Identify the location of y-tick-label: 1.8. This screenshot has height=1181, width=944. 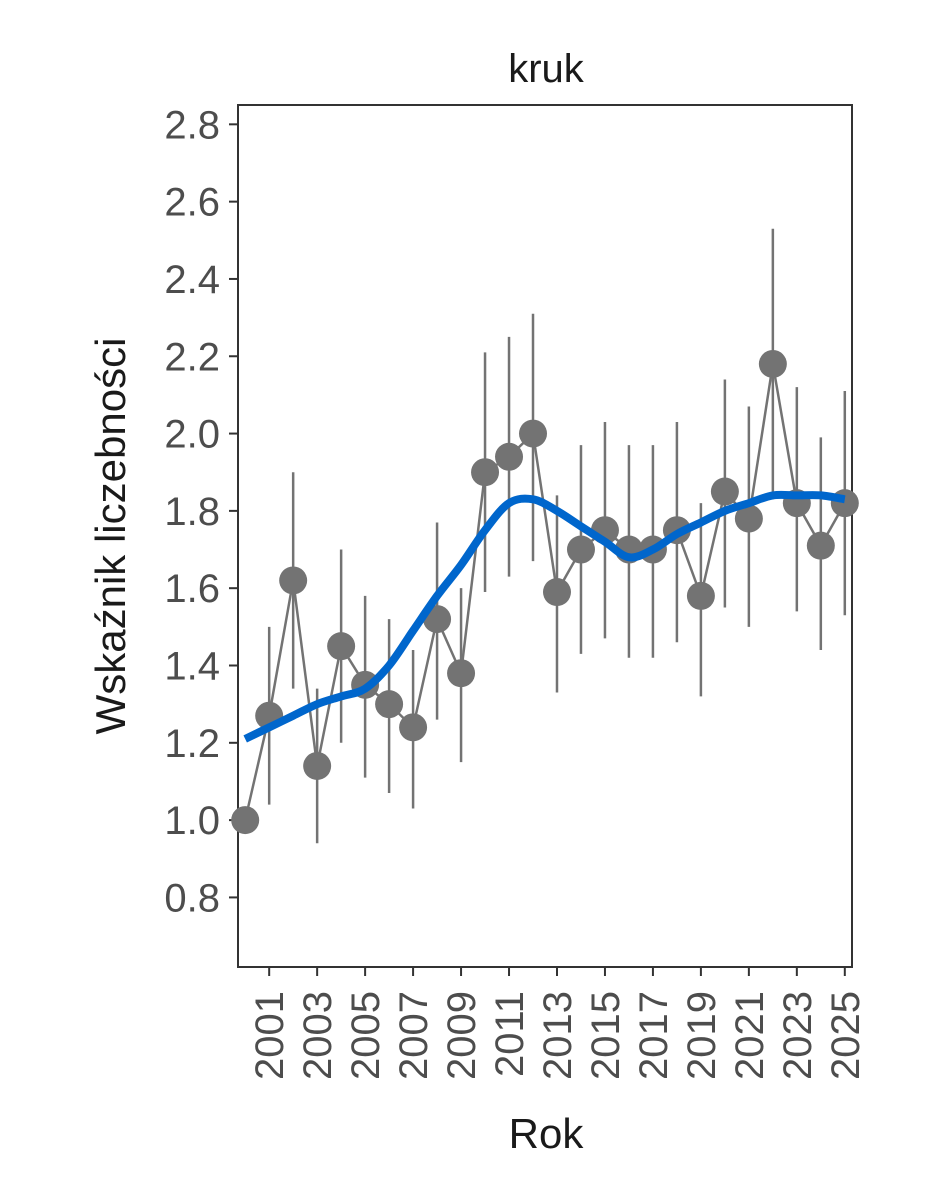
(192, 512).